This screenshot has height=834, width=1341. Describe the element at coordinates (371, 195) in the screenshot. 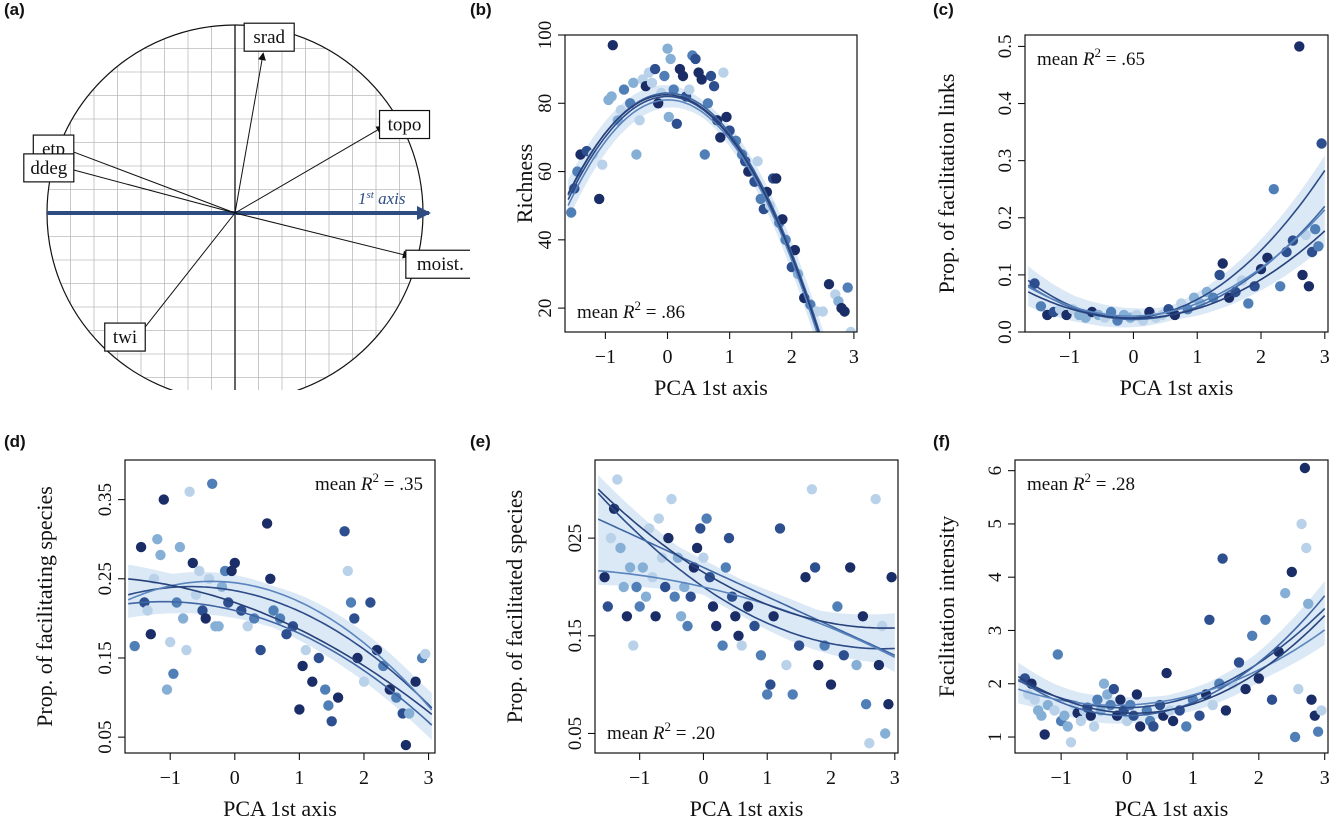

I see `first-axis-label-sup: st` at that location.